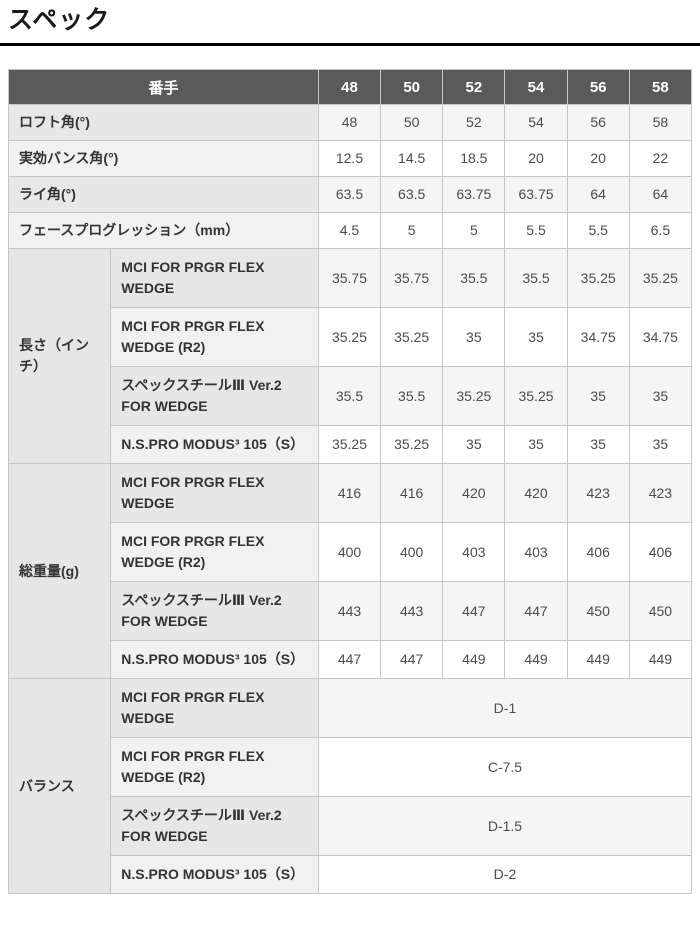 Image resolution: width=700 pixels, height=951 pixels. I want to click on spec-table-head: 番手 48 50 52 54 56 58, so click(350, 87).